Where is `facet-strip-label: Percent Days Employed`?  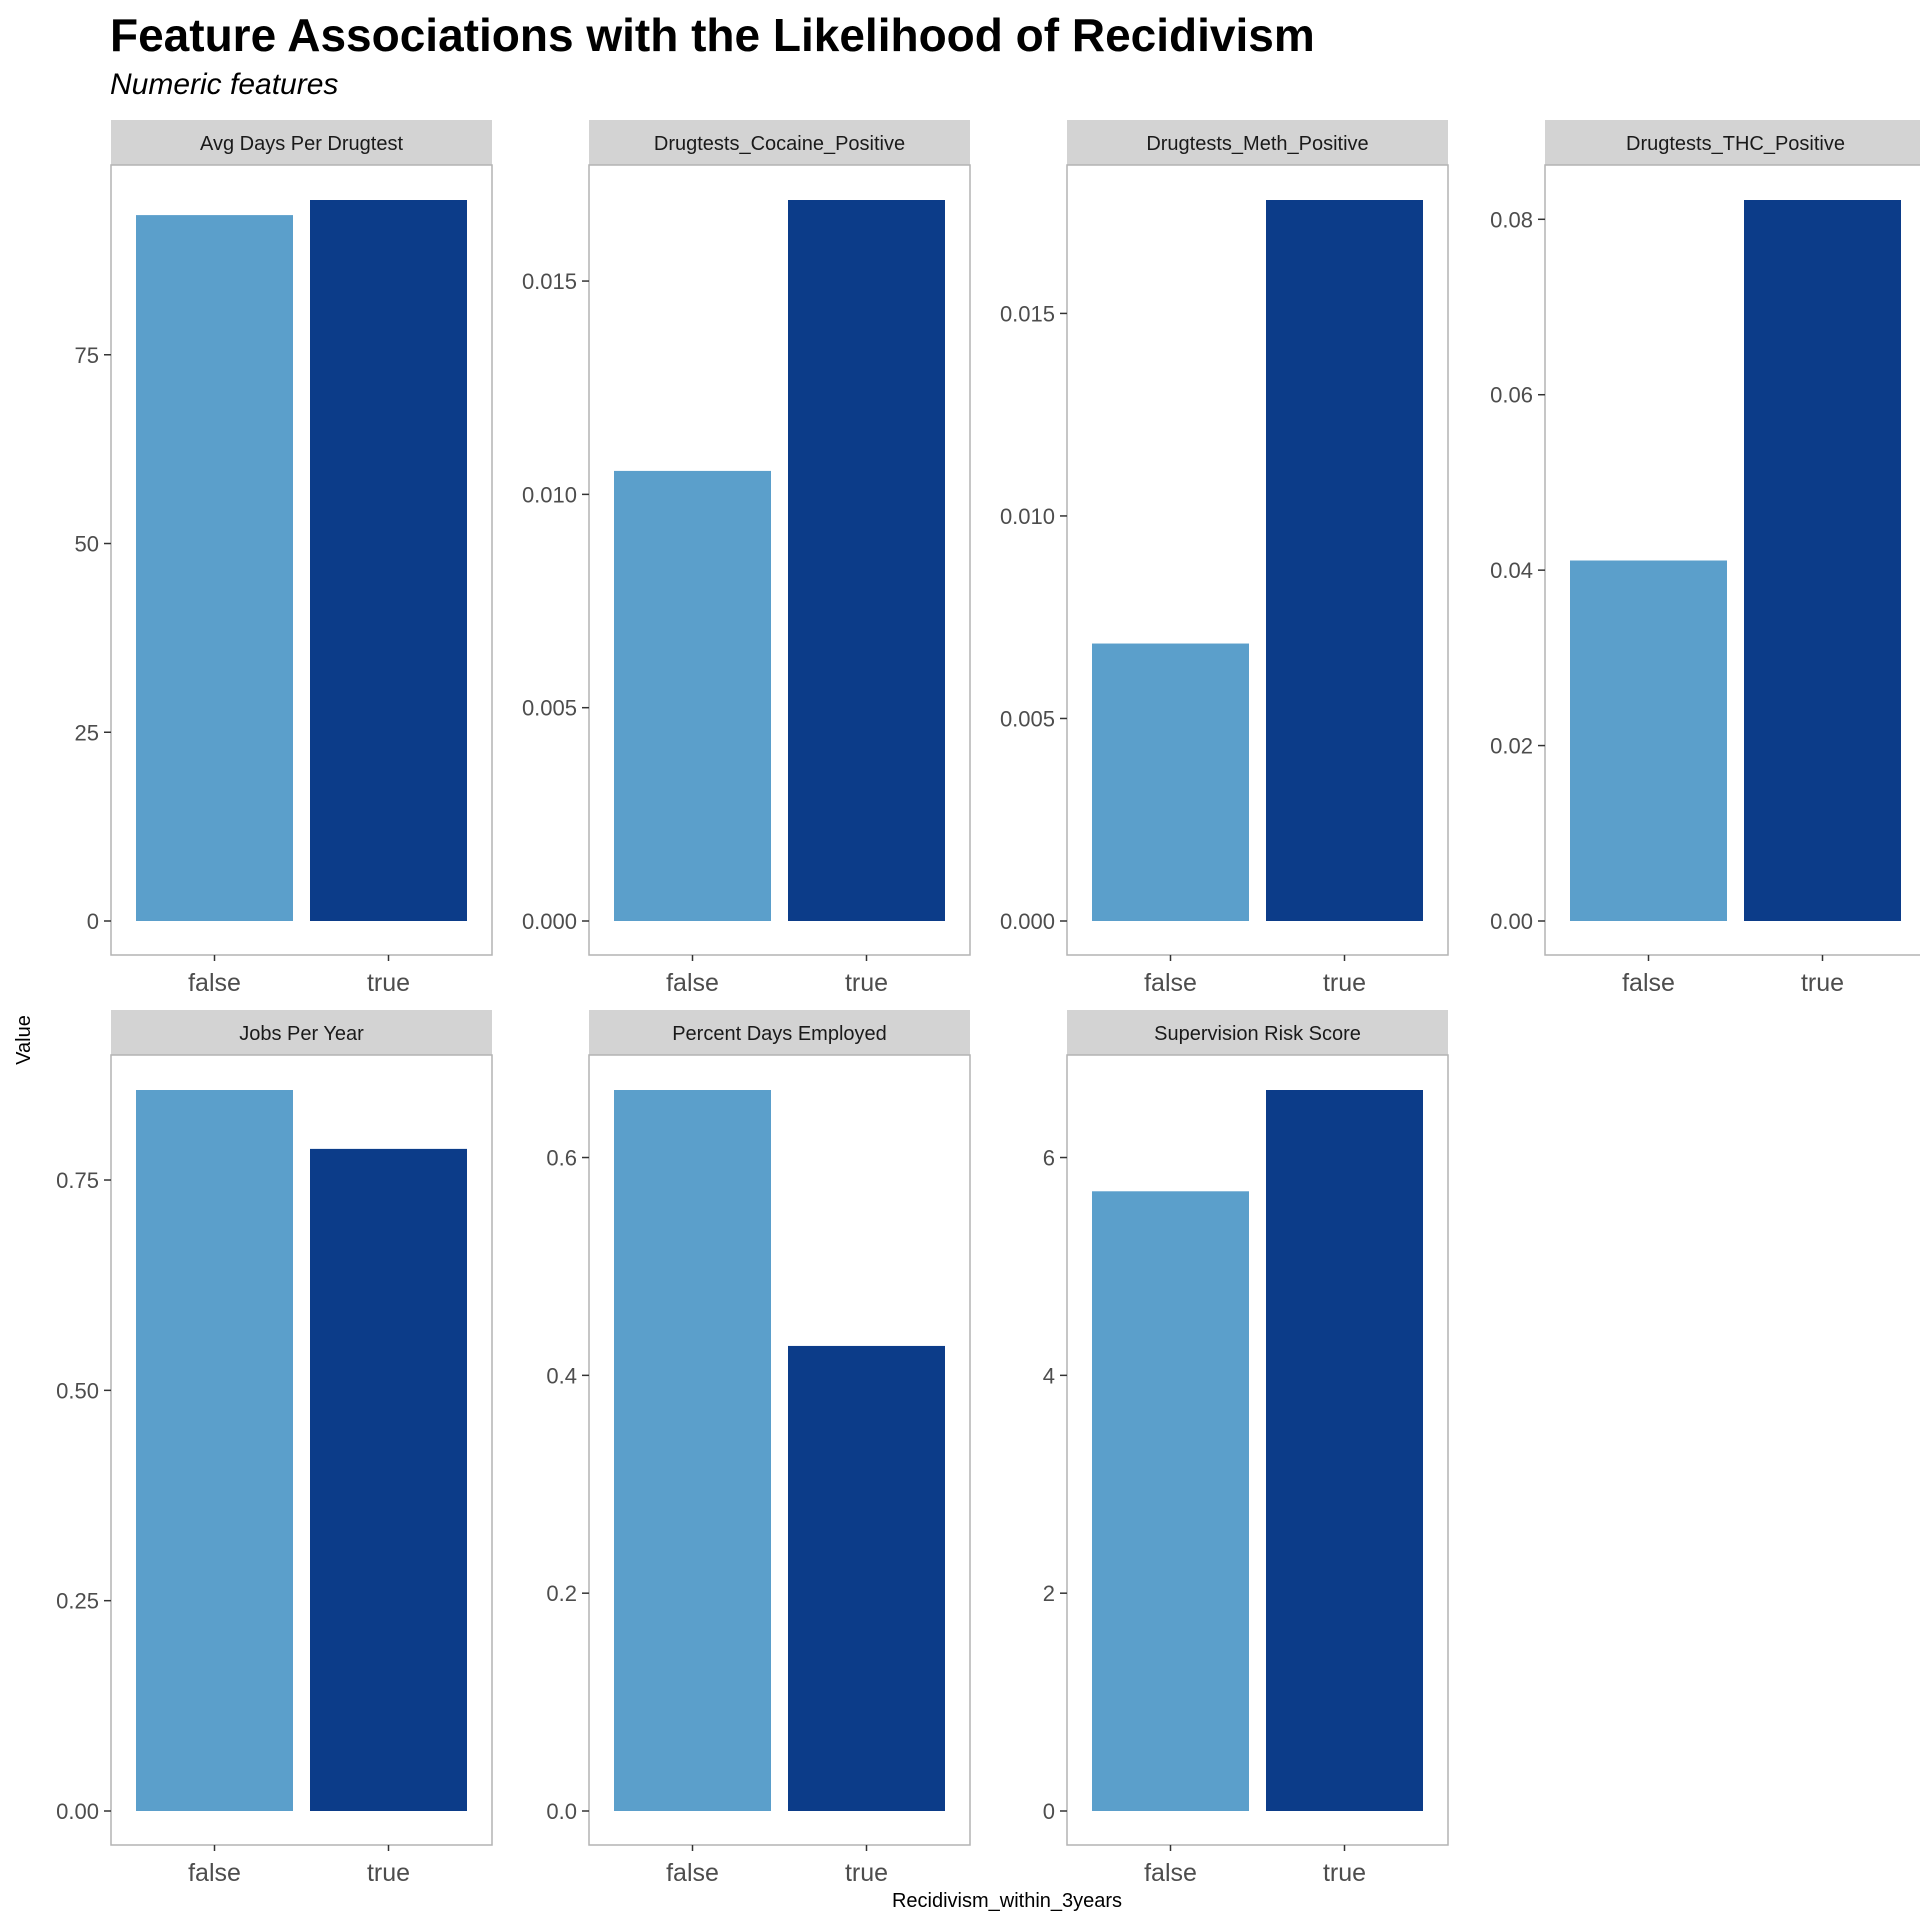
facet-strip-label: Percent Days Employed is located at coordinates (779, 1034).